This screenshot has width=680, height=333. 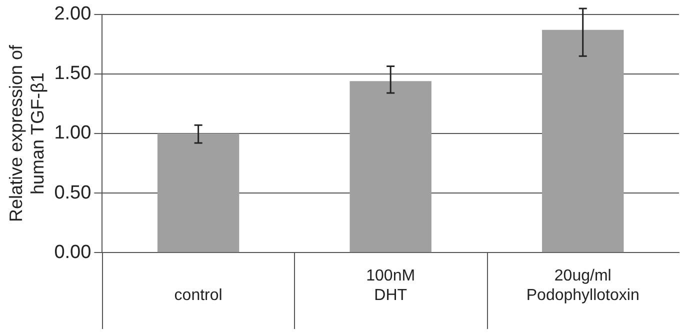 I want to click on y-tick-label: 0.00, so click(x=73, y=252).